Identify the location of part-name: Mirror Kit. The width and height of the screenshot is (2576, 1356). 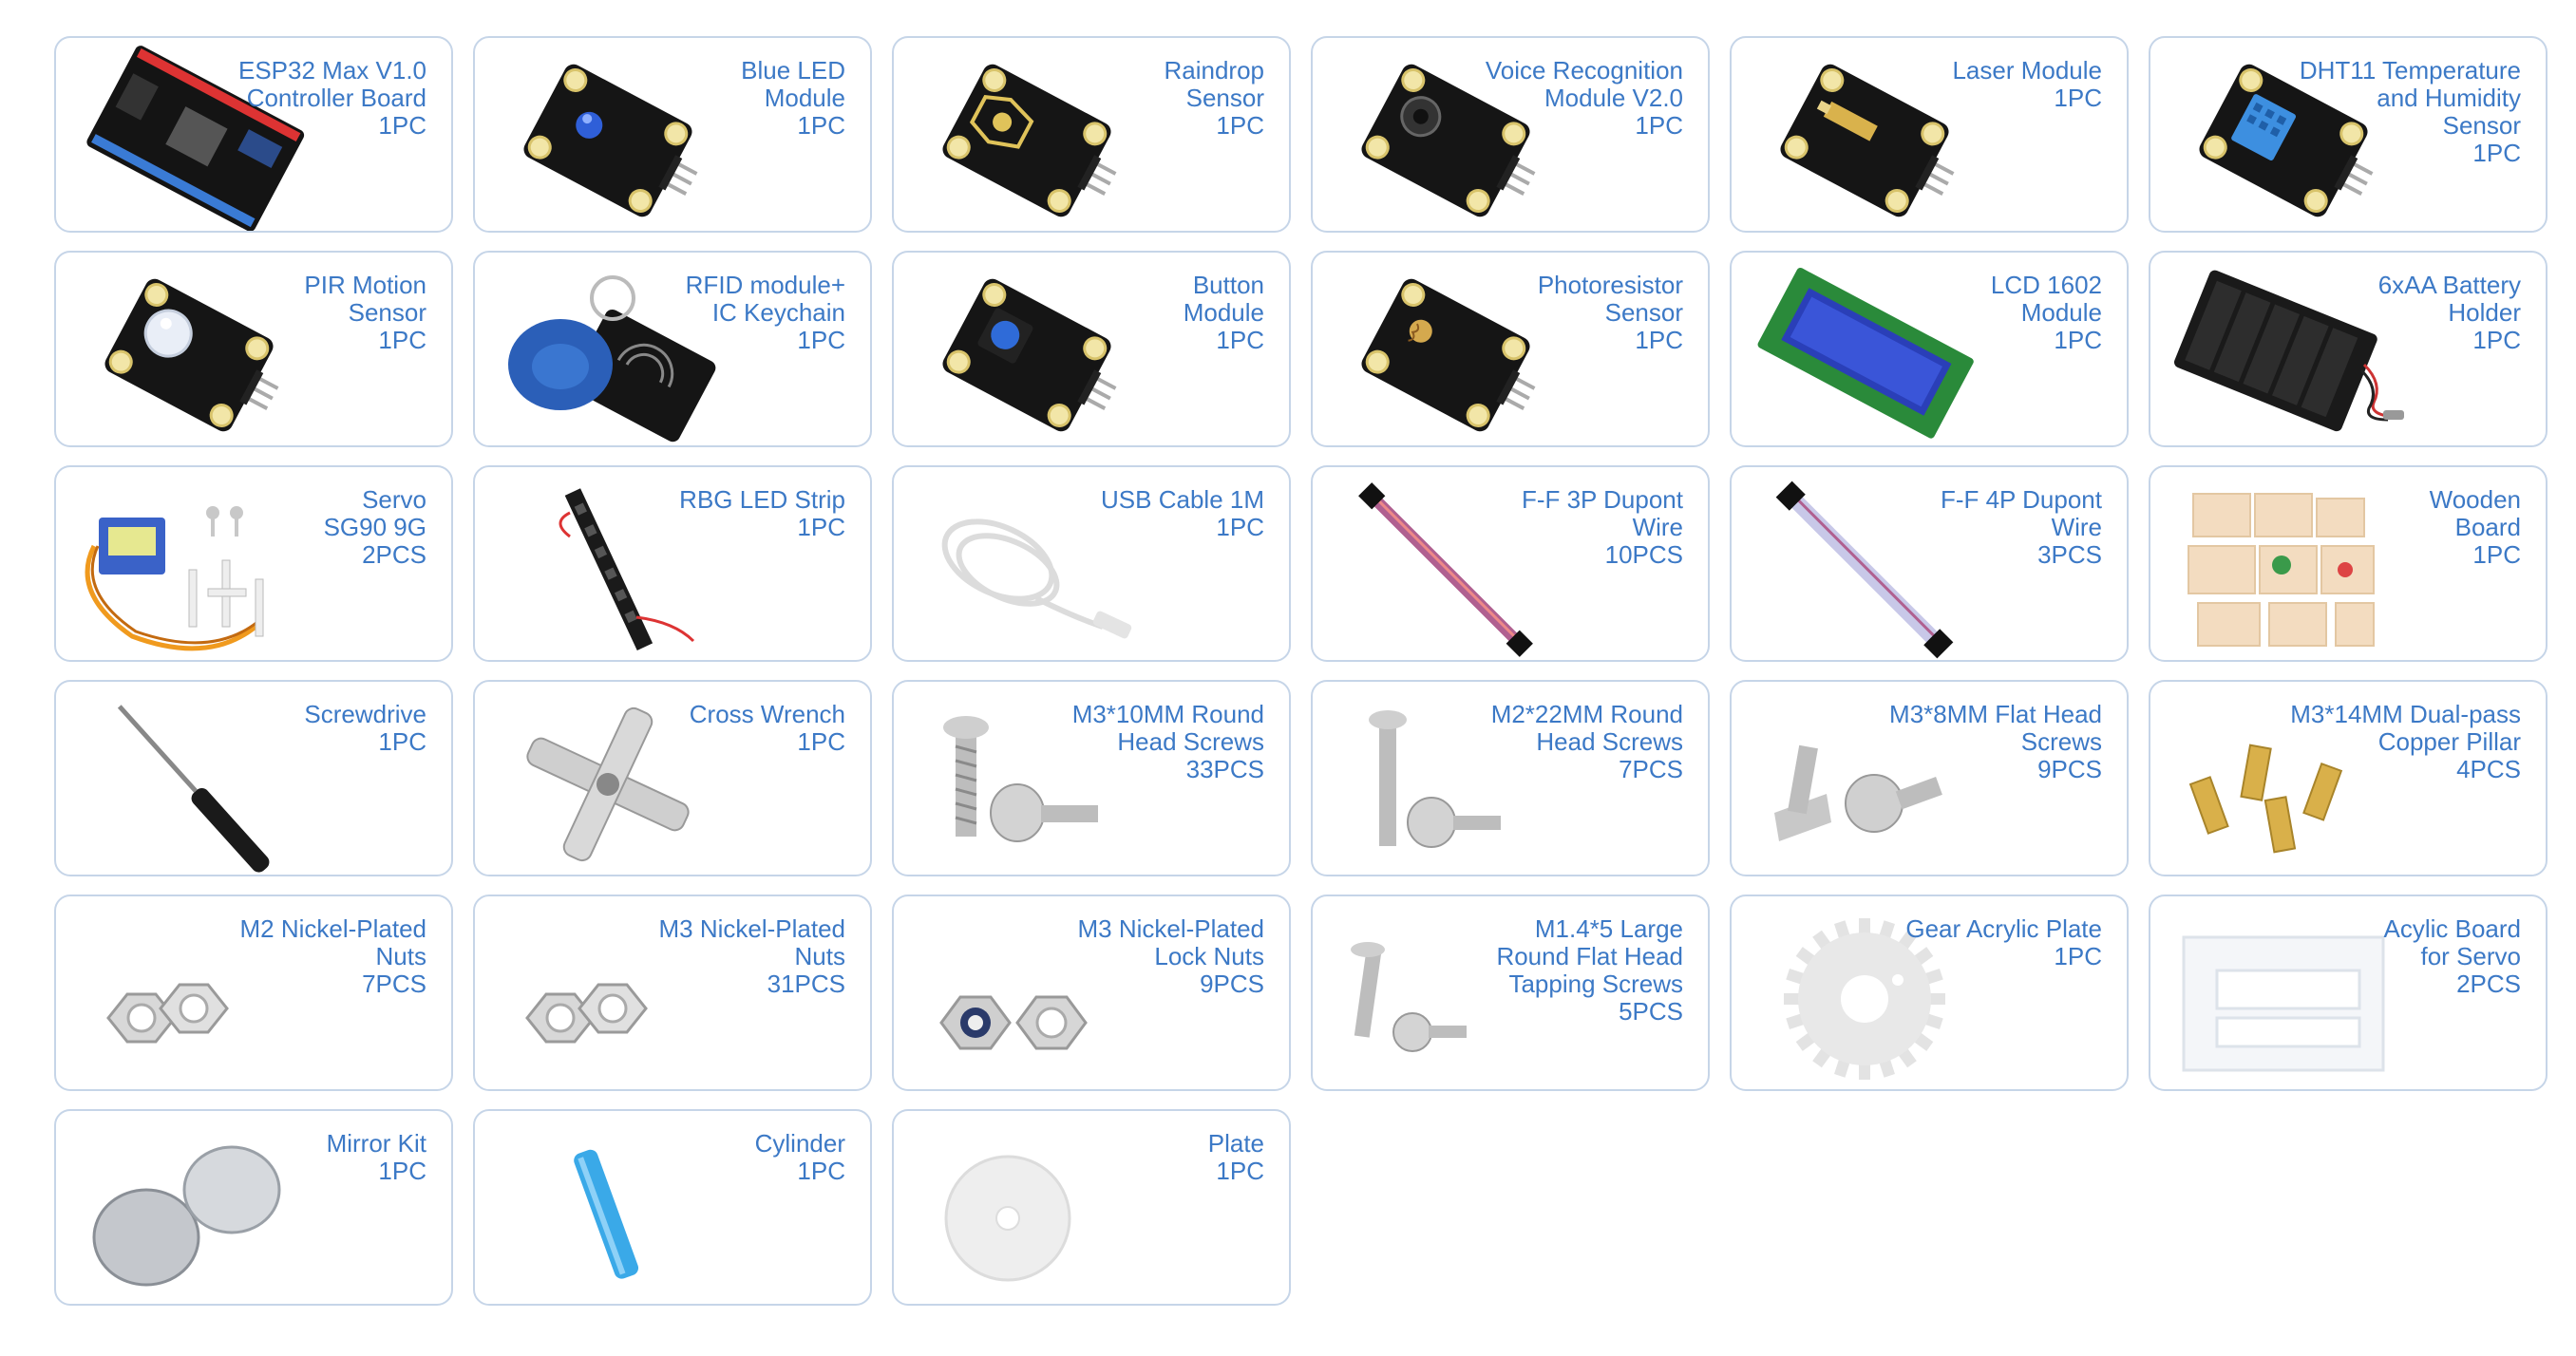
(376, 1143).